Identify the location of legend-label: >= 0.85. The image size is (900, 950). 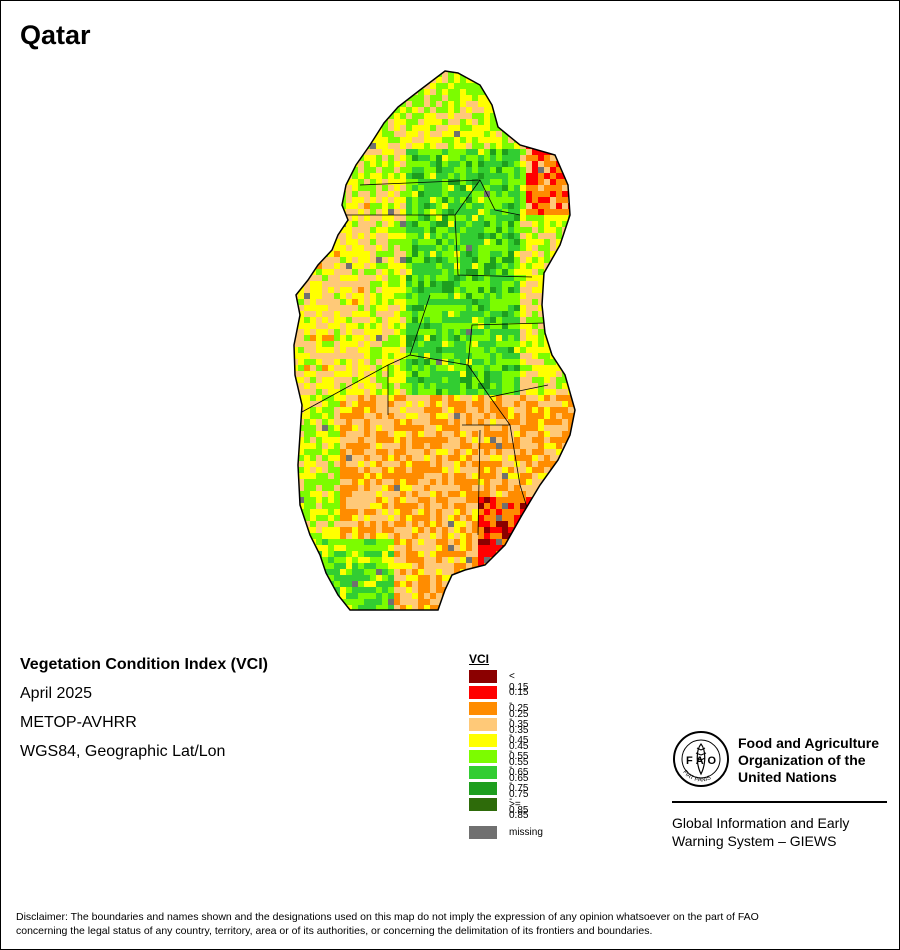
(519, 810).